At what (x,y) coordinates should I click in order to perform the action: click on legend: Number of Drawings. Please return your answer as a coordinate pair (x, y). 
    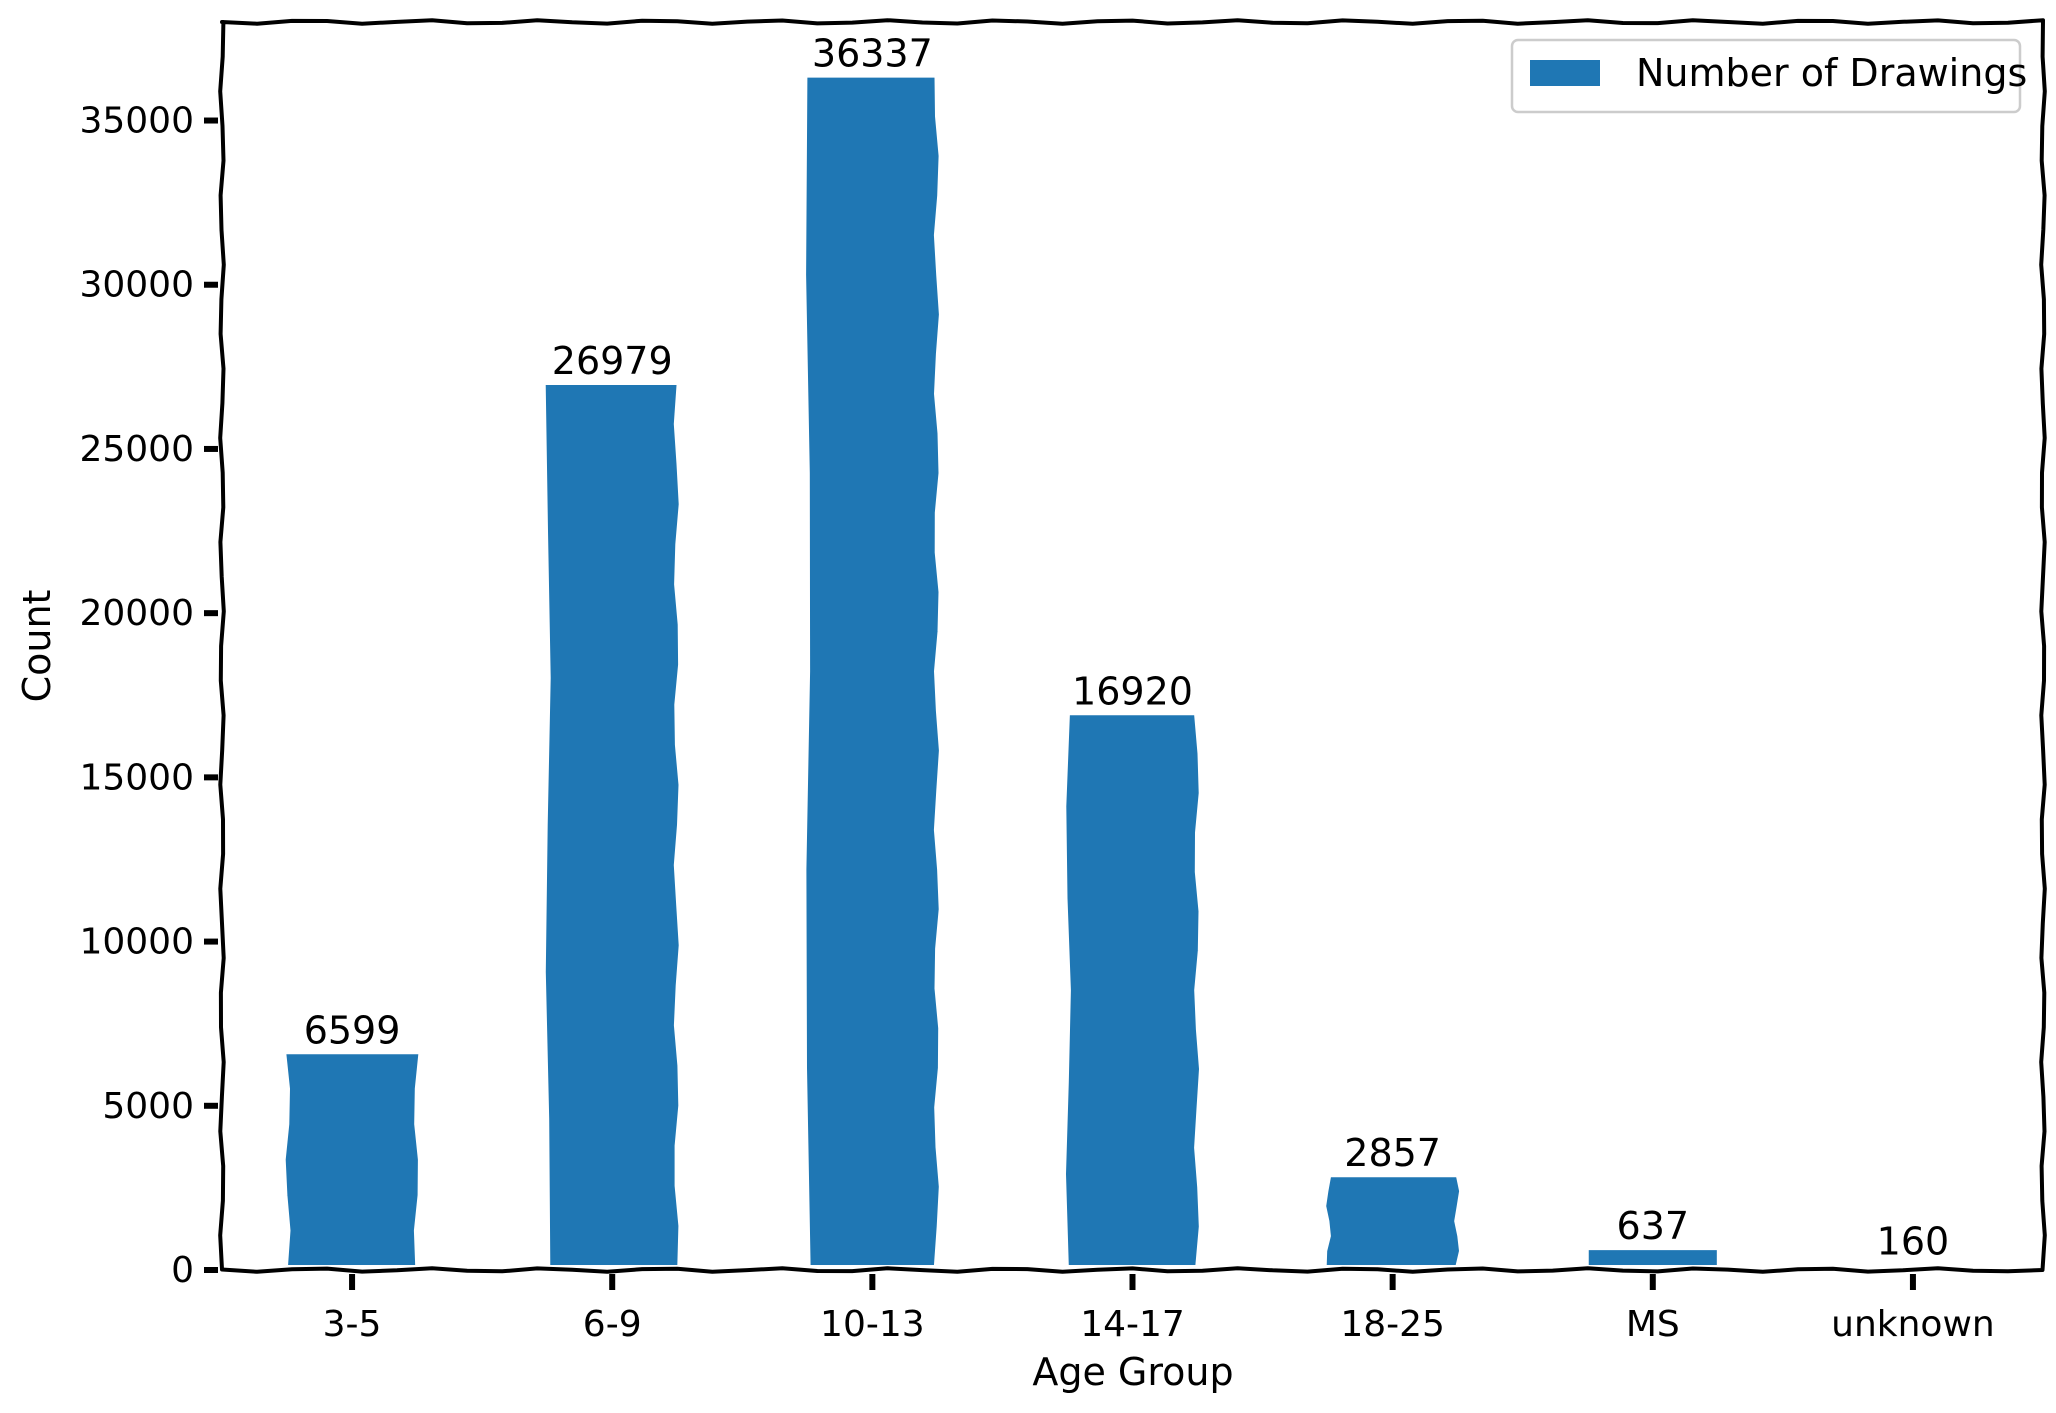
    Looking at the image, I should click on (1768, 76).